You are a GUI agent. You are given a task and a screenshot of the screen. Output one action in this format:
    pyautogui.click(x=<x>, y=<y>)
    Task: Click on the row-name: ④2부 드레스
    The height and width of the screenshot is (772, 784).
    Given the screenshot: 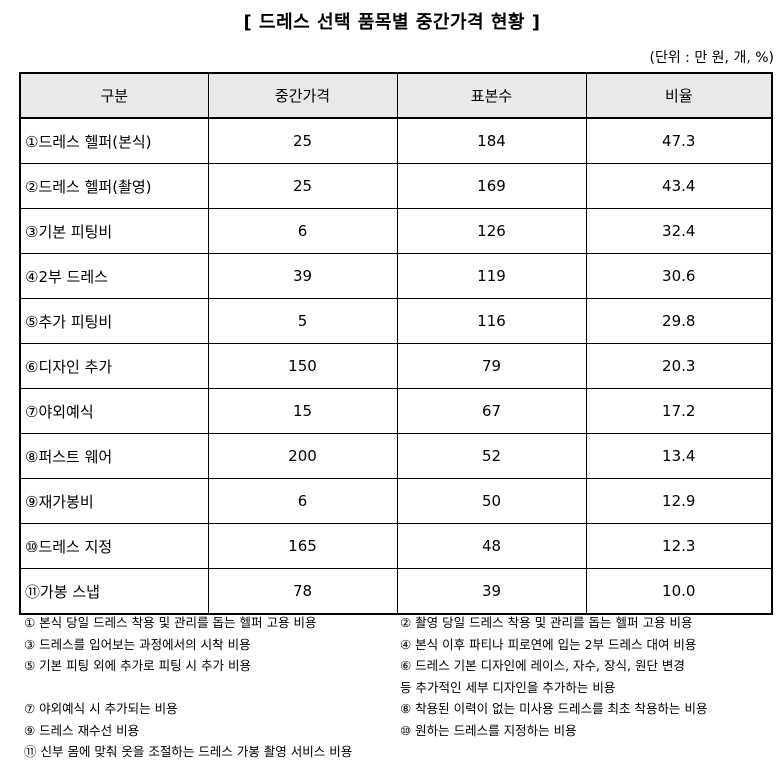 What is the action you would take?
    pyautogui.click(x=114, y=276)
    